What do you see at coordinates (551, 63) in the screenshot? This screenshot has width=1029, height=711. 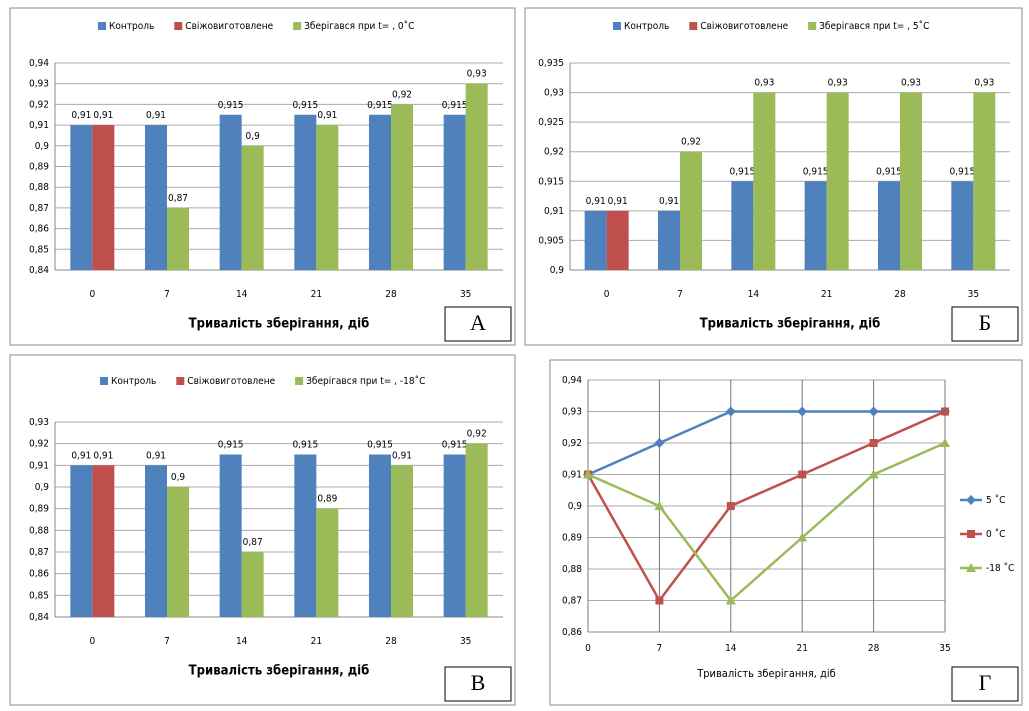 I see `y-tick-label: 0,935` at bounding box center [551, 63].